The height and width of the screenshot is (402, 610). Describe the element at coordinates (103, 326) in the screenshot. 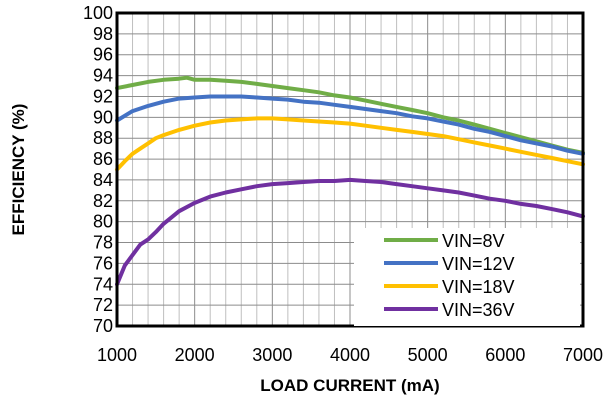

I see `y-tick-label: 70` at that location.